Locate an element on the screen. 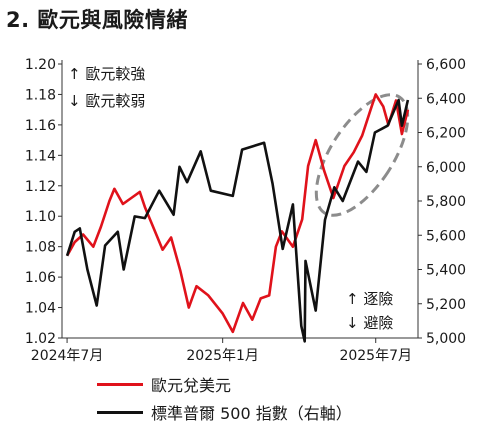 This screenshot has width=479, height=429. right-tick-label: 5,400 is located at coordinates (446, 271).